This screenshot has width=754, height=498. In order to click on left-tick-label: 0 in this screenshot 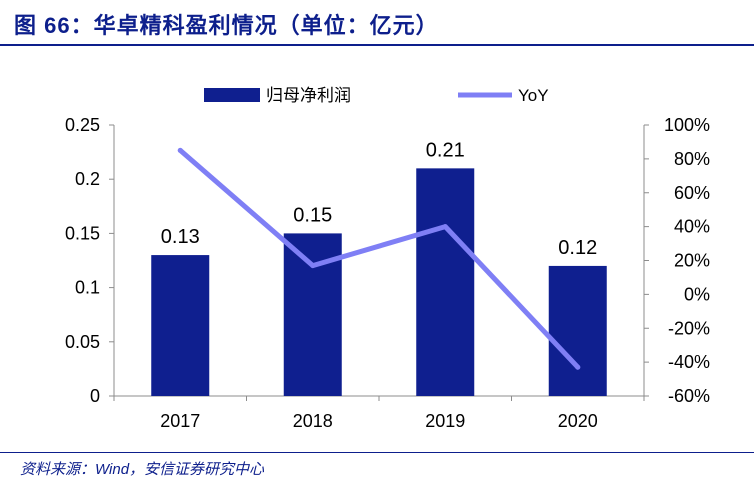, I will do `click(95, 396)`.